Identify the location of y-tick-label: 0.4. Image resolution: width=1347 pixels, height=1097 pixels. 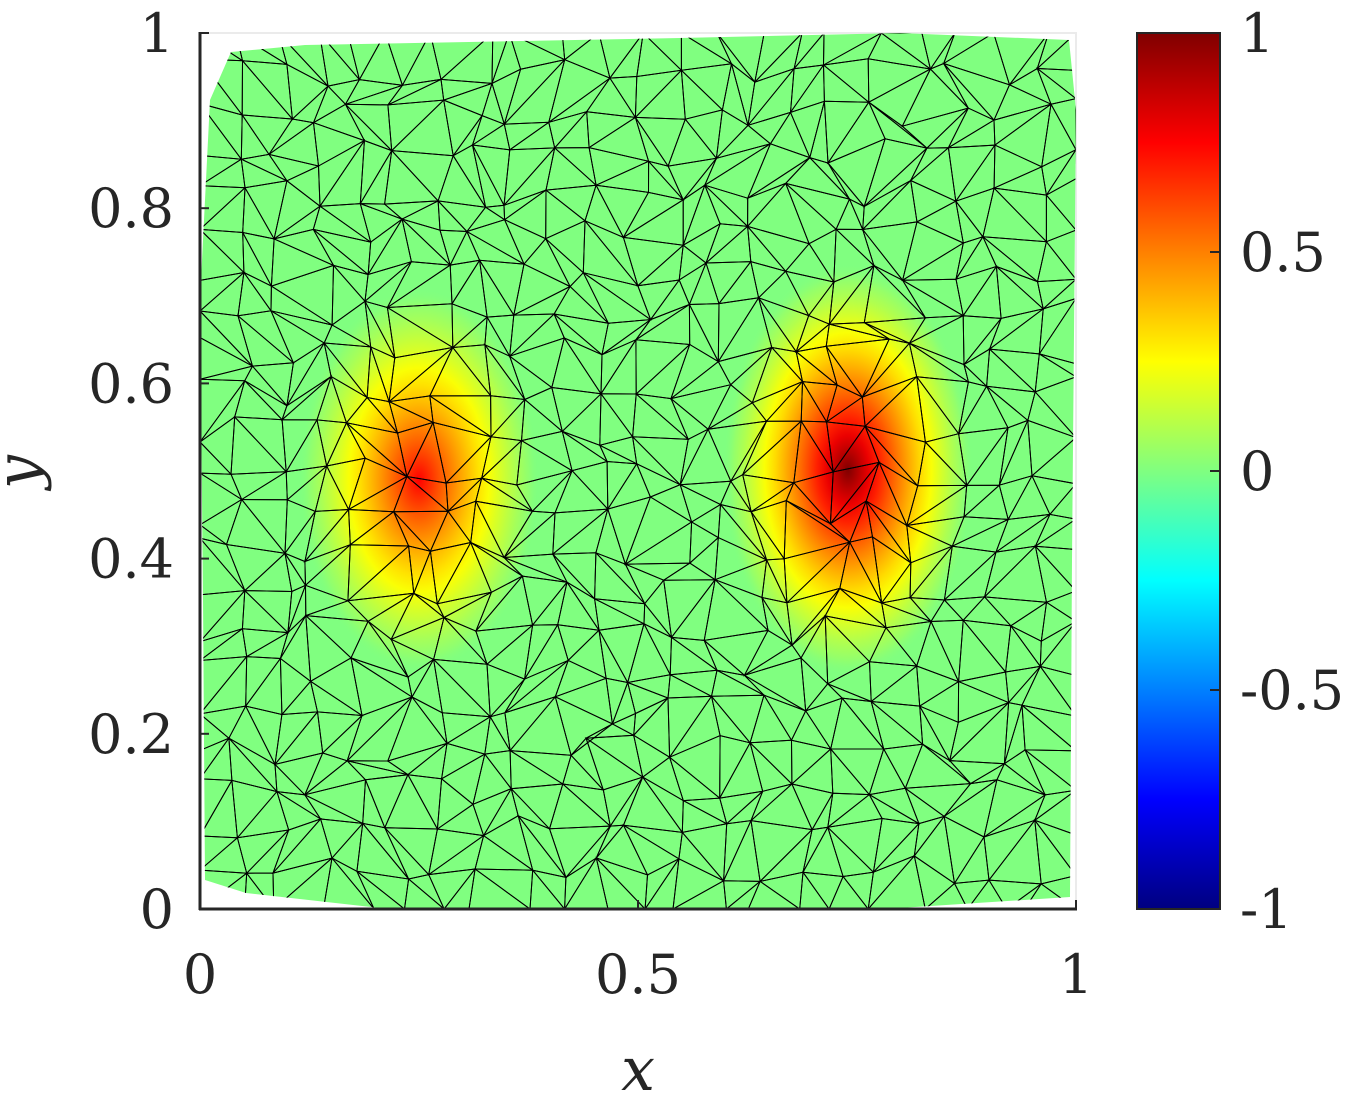
(131, 559).